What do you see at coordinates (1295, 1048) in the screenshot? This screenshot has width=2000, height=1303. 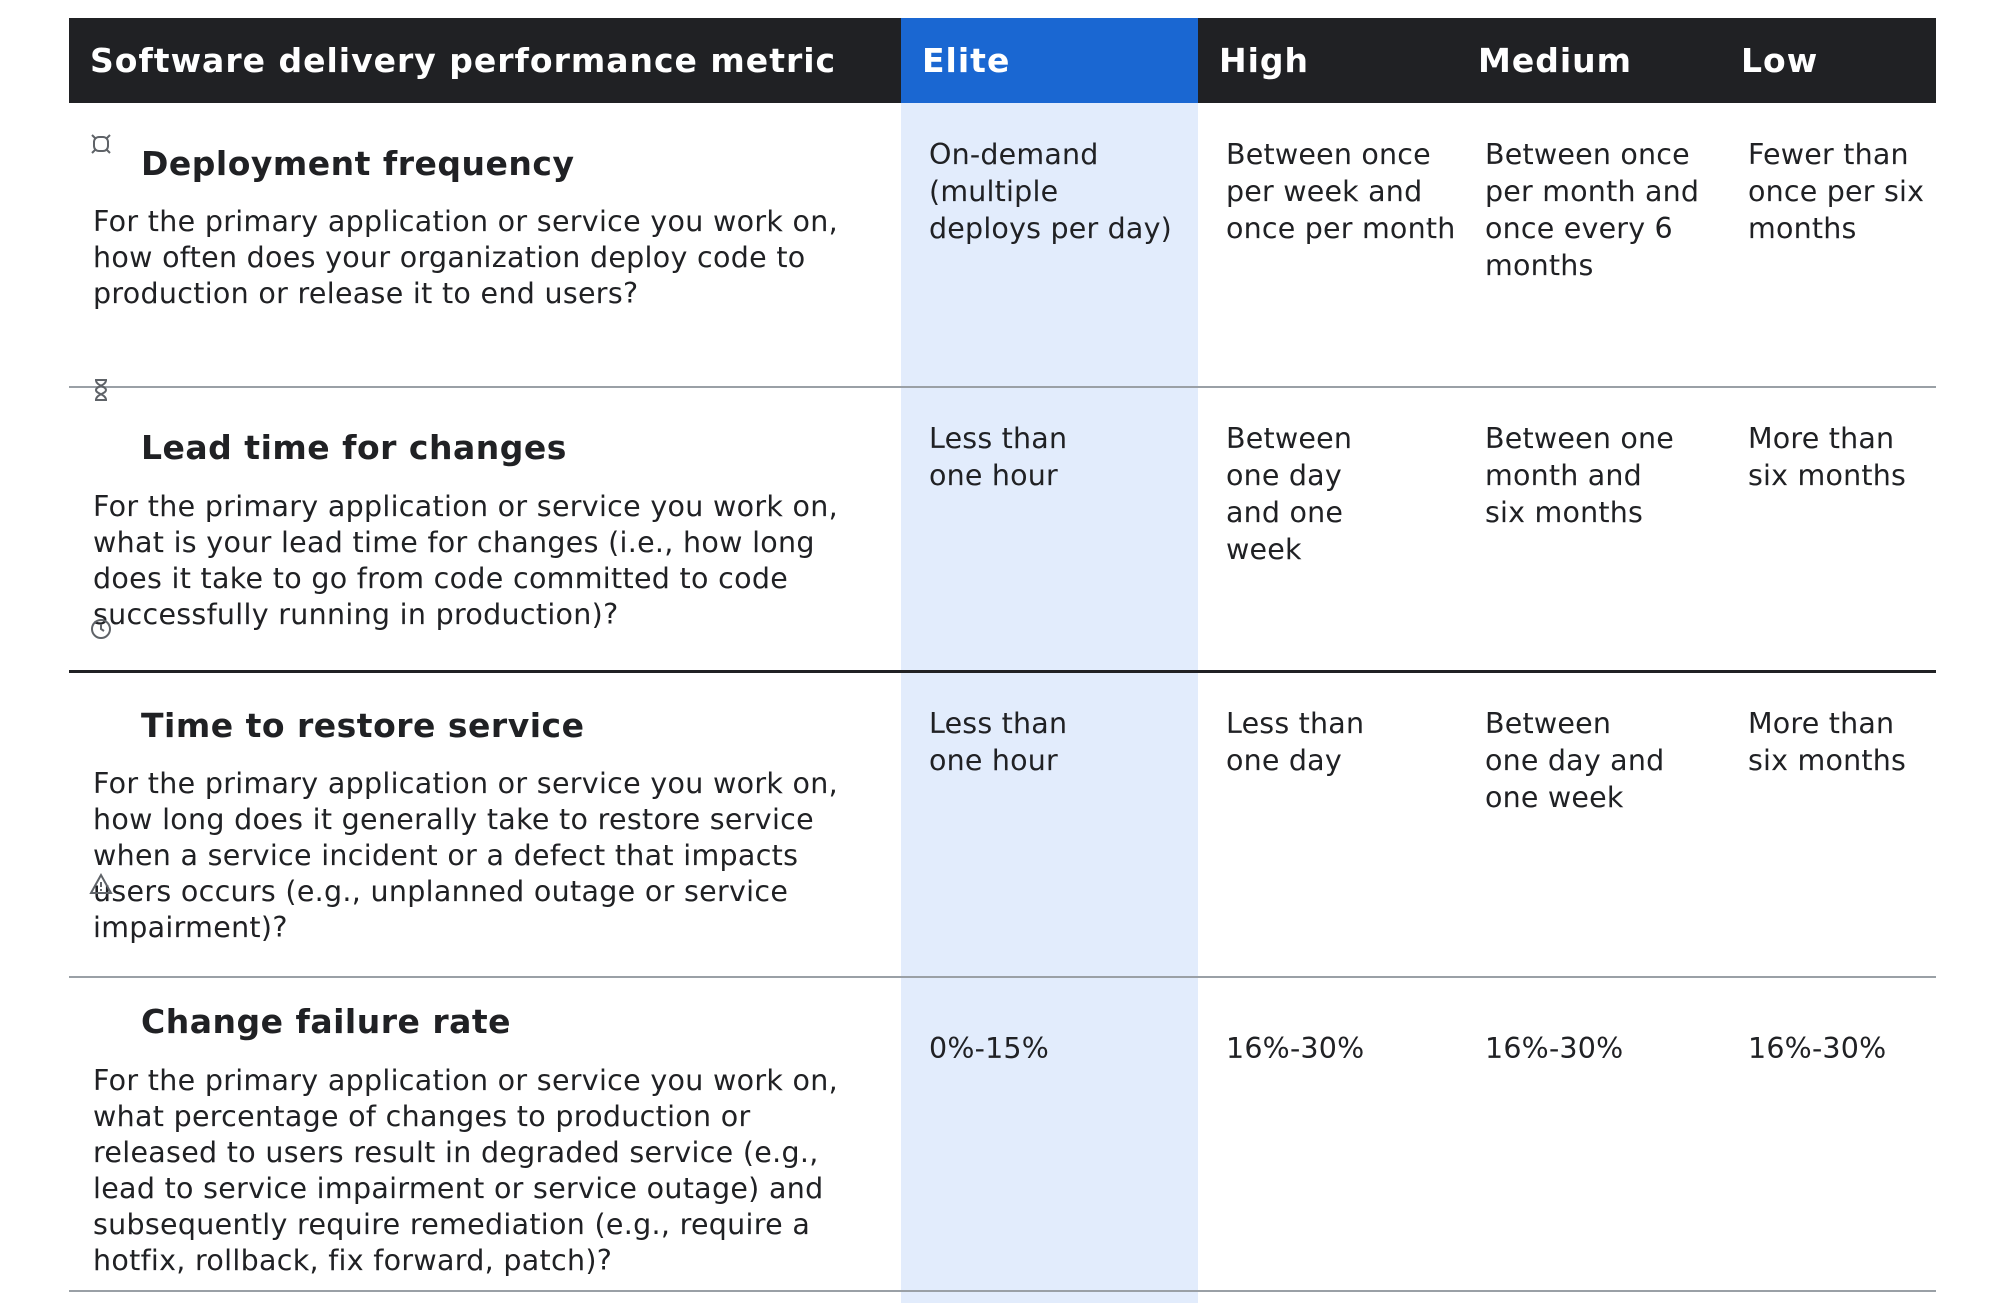 I see `high-value: 16%-30%` at bounding box center [1295, 1048].